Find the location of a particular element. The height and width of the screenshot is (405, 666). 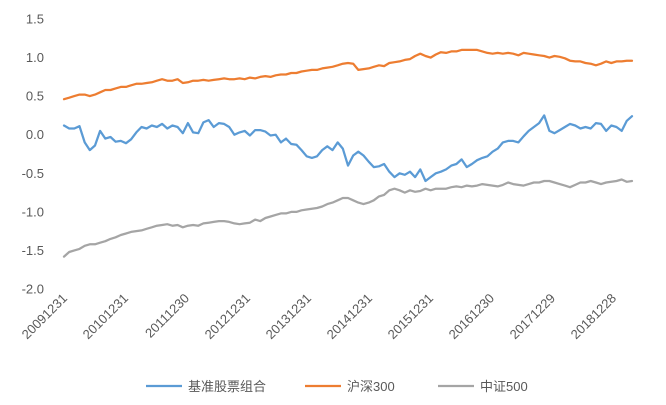

x-tick-label: 20121231 is located at coordinates (228, 317).